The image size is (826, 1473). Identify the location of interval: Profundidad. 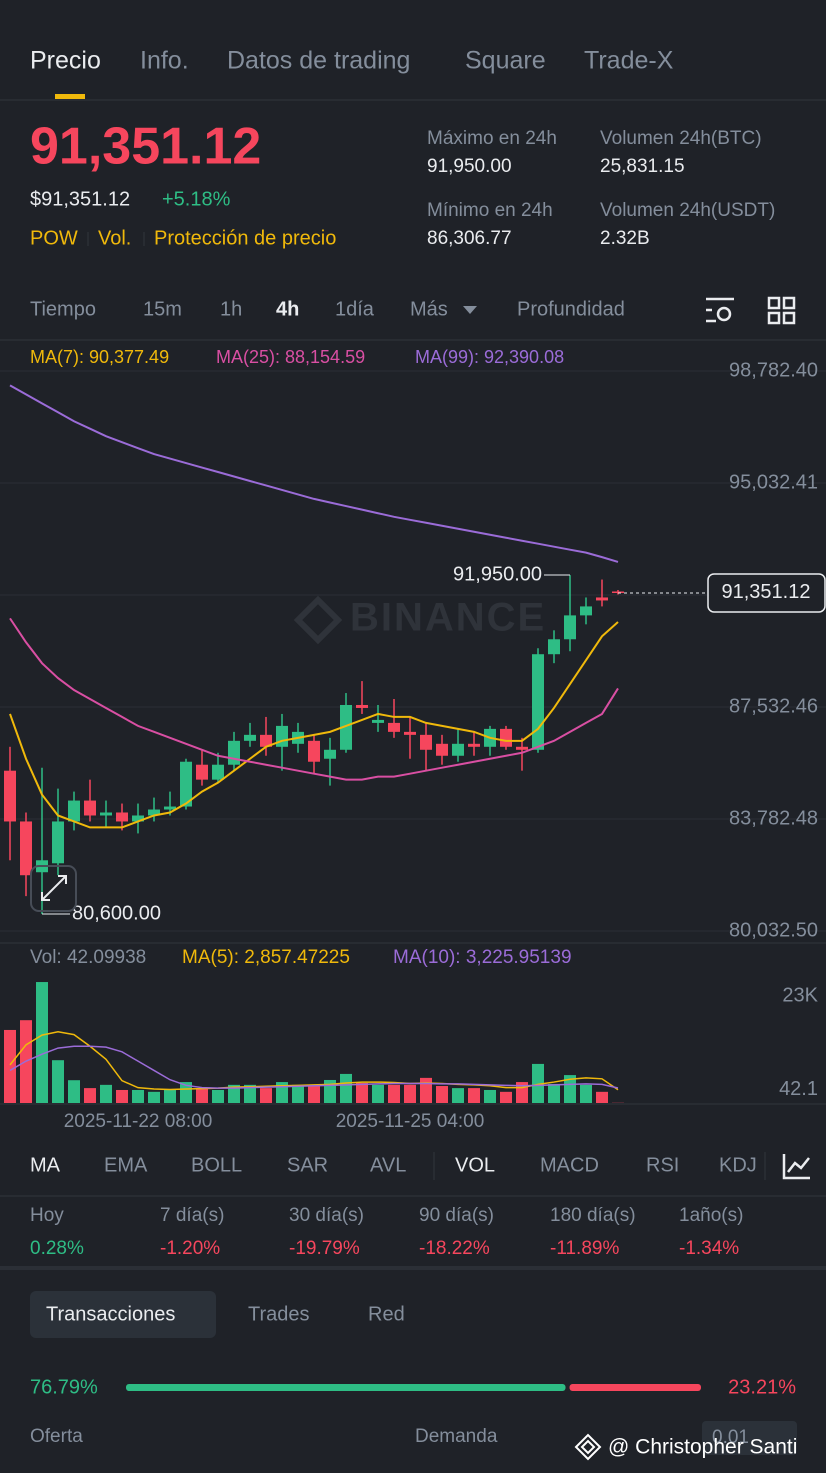
(571, 309).